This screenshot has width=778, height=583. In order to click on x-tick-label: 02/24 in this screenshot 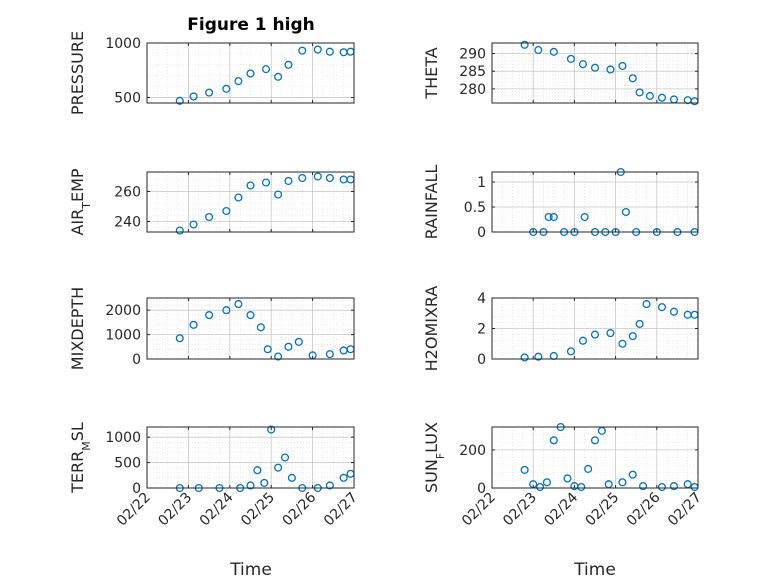, I will do `click(561, 509)`.